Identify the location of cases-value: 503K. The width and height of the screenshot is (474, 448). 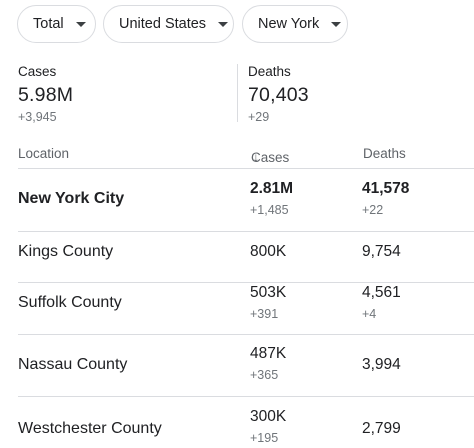
(268, 292).